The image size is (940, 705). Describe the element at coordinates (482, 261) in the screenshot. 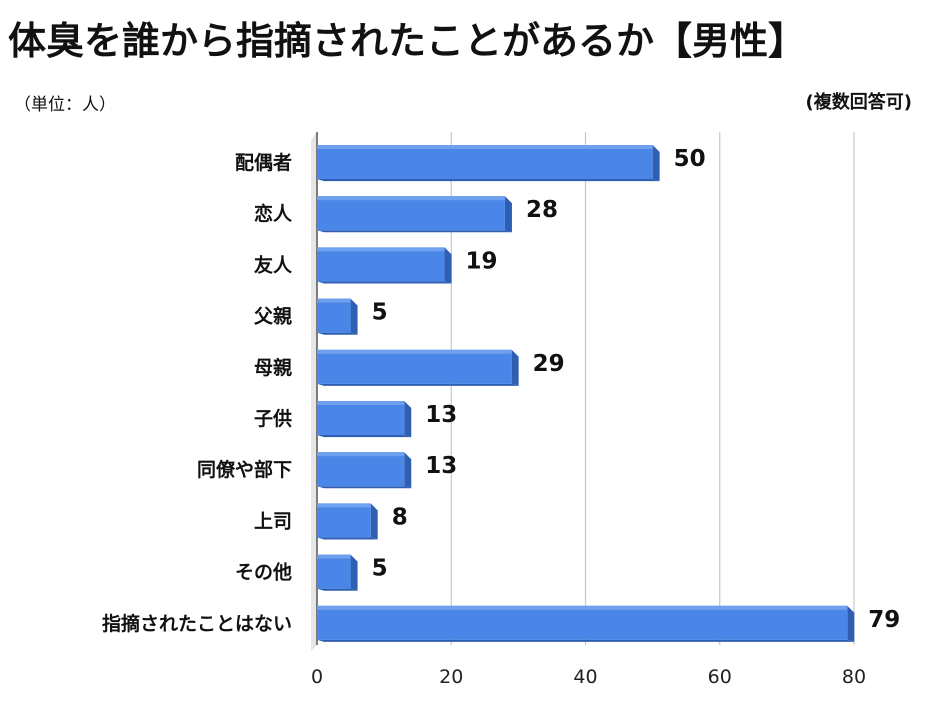

I see `value-label: 19` at that location.